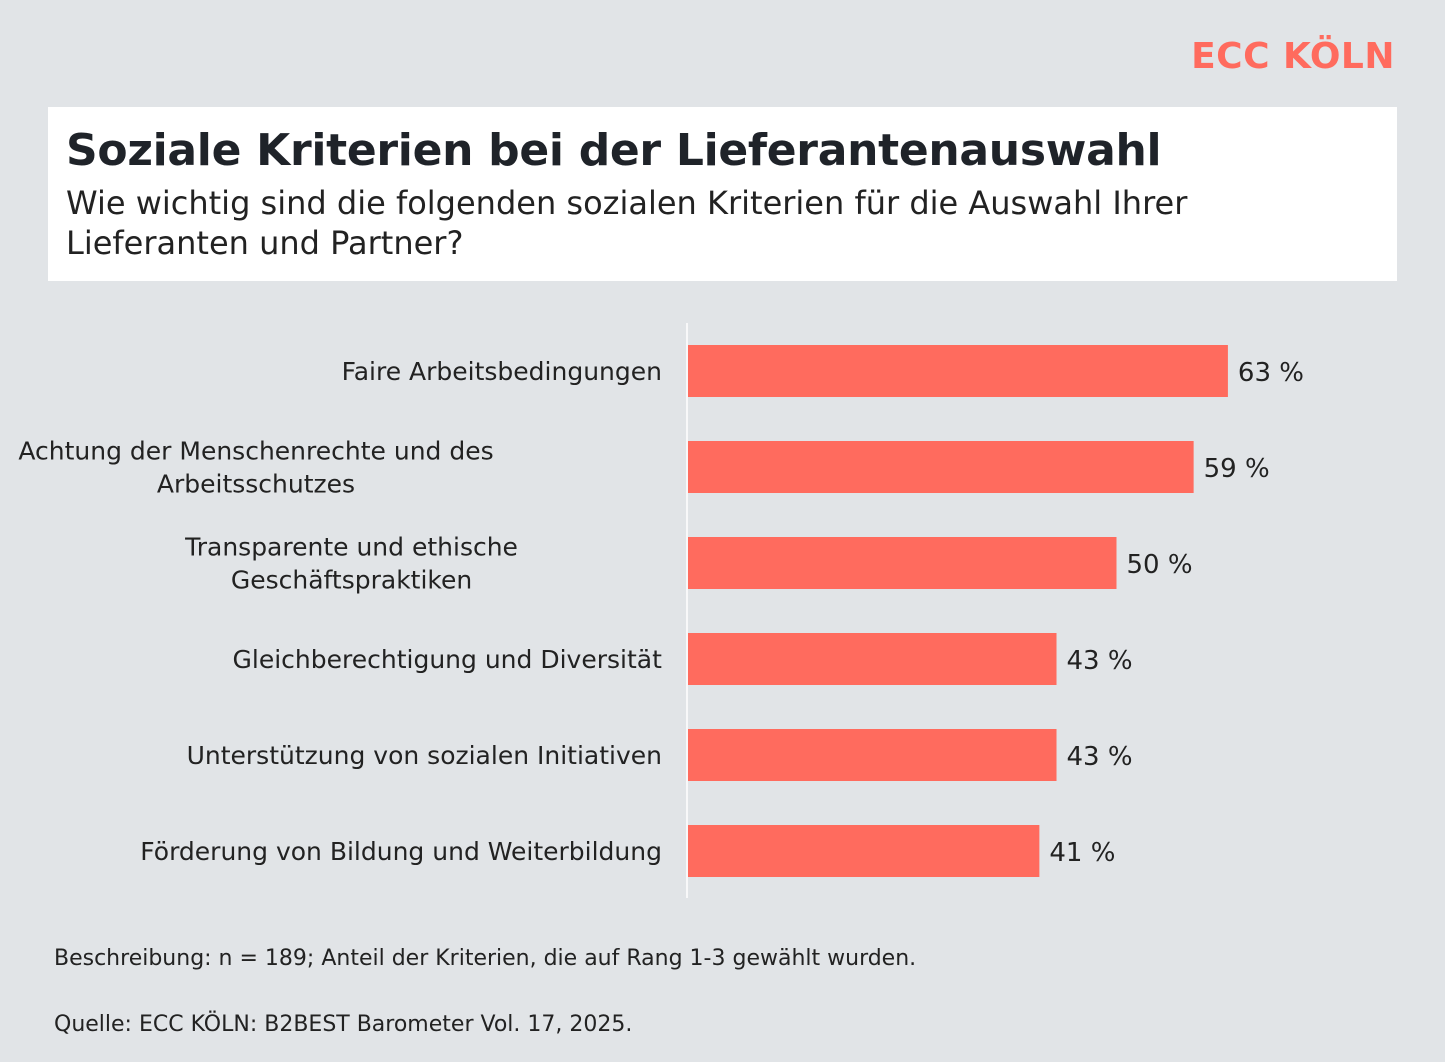  Describe the element at coordinates (1082, 853) in the screenshot. I see `value-label-5: 41 %` at that location.